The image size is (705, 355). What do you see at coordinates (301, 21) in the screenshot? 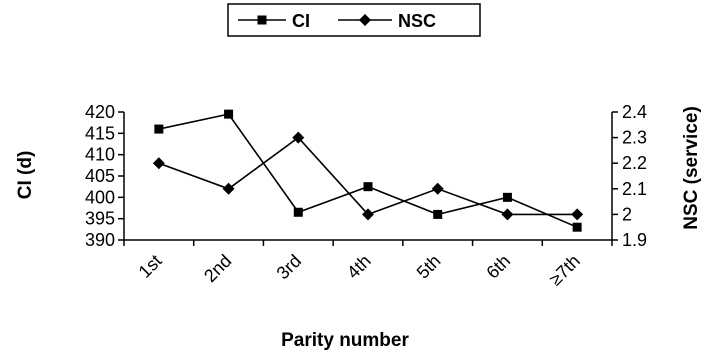
I see `legend-label: CI` at bounding box center [301, 21].